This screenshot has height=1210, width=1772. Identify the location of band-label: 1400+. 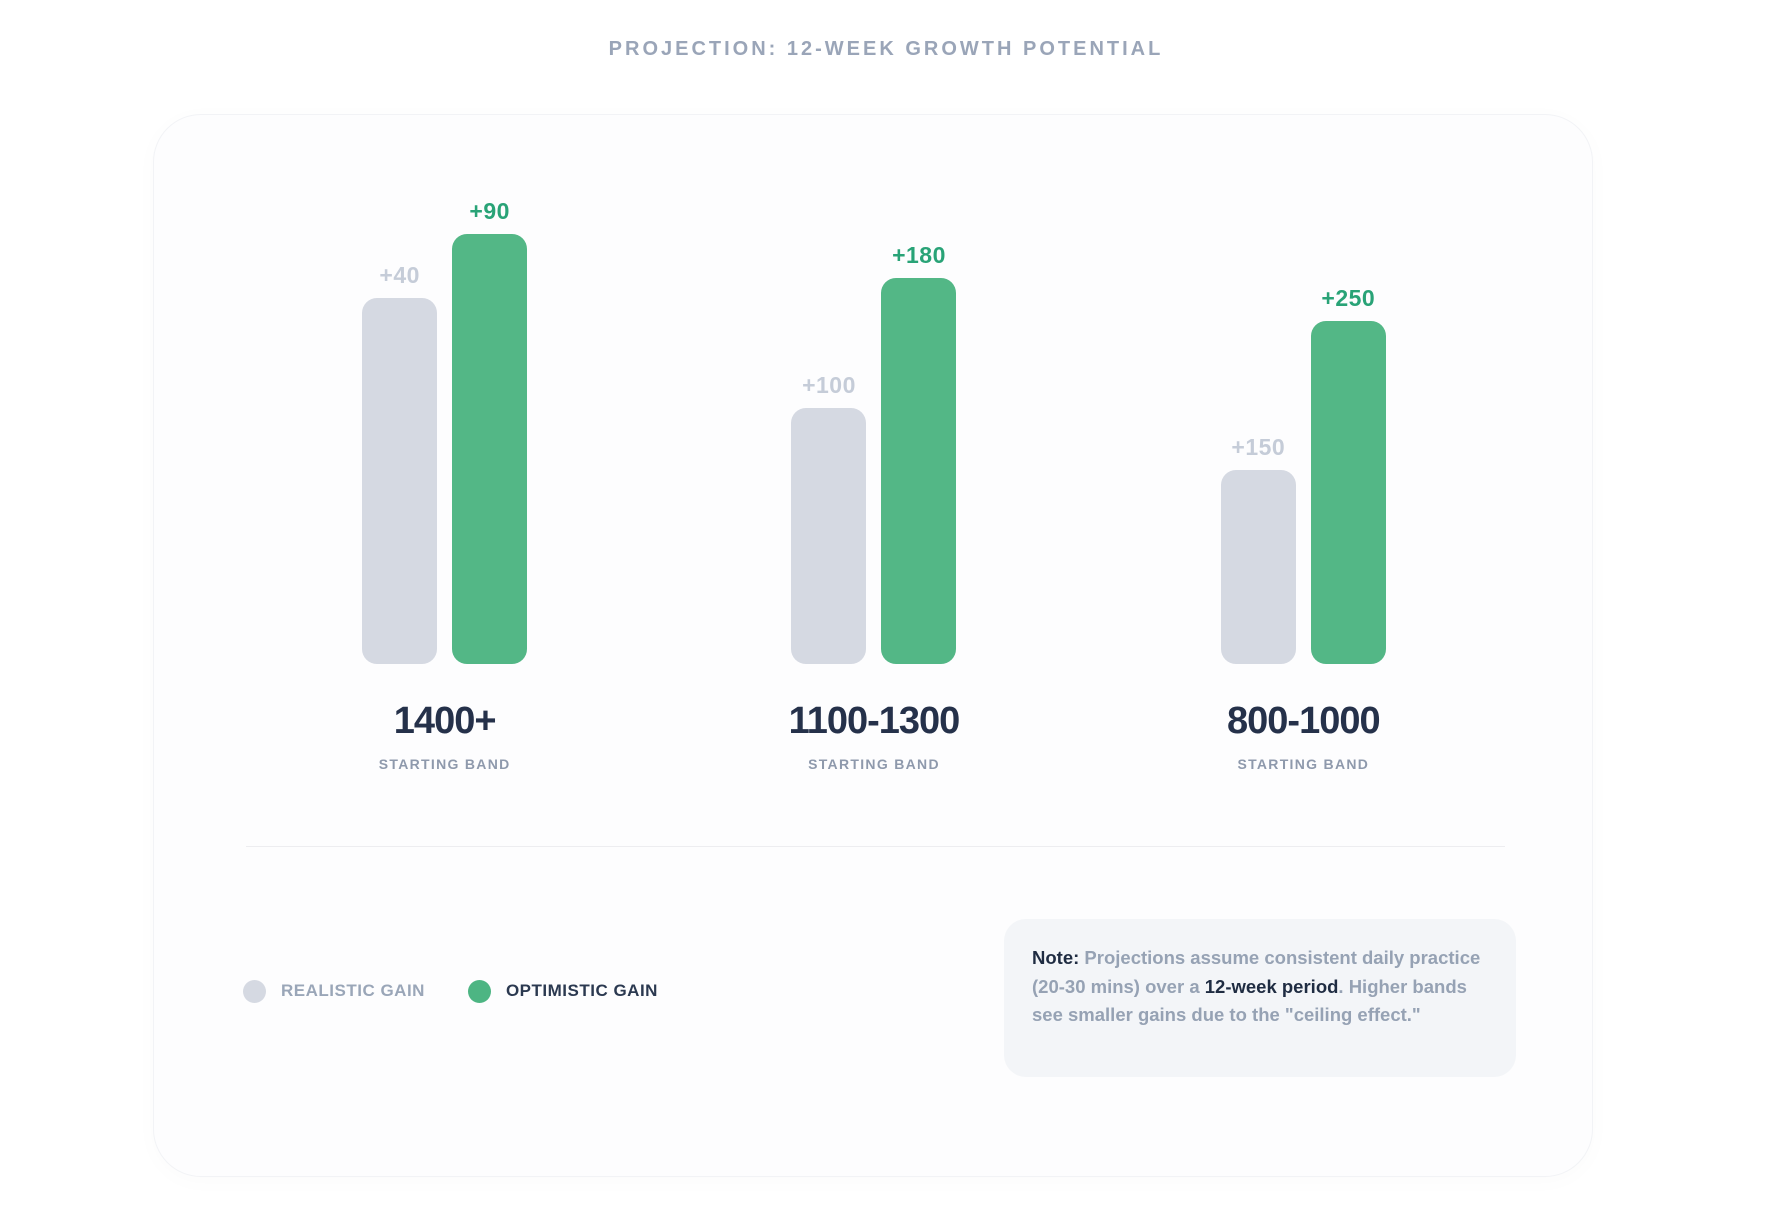
(445, 721).